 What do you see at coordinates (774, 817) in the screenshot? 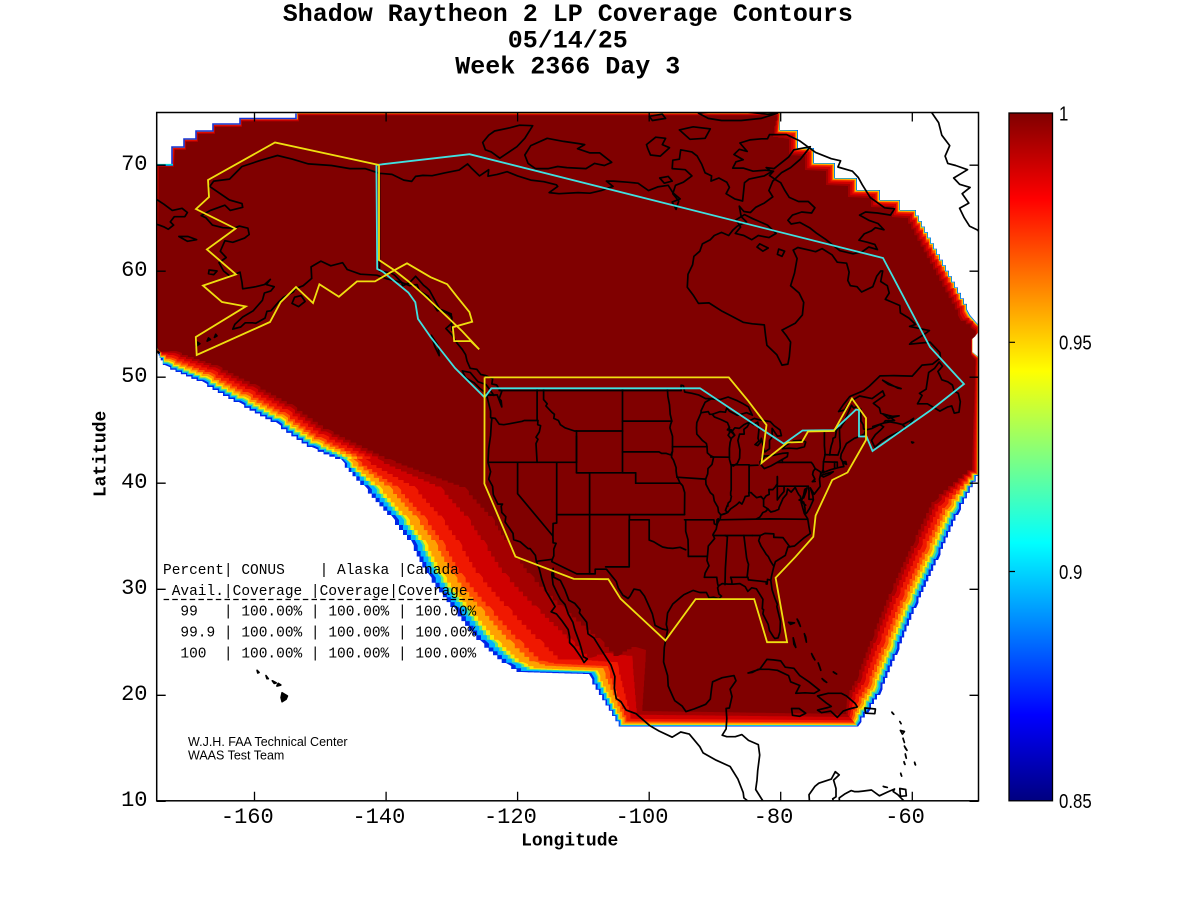
I see `svg-text: -80` at bounding box center [774, 817].